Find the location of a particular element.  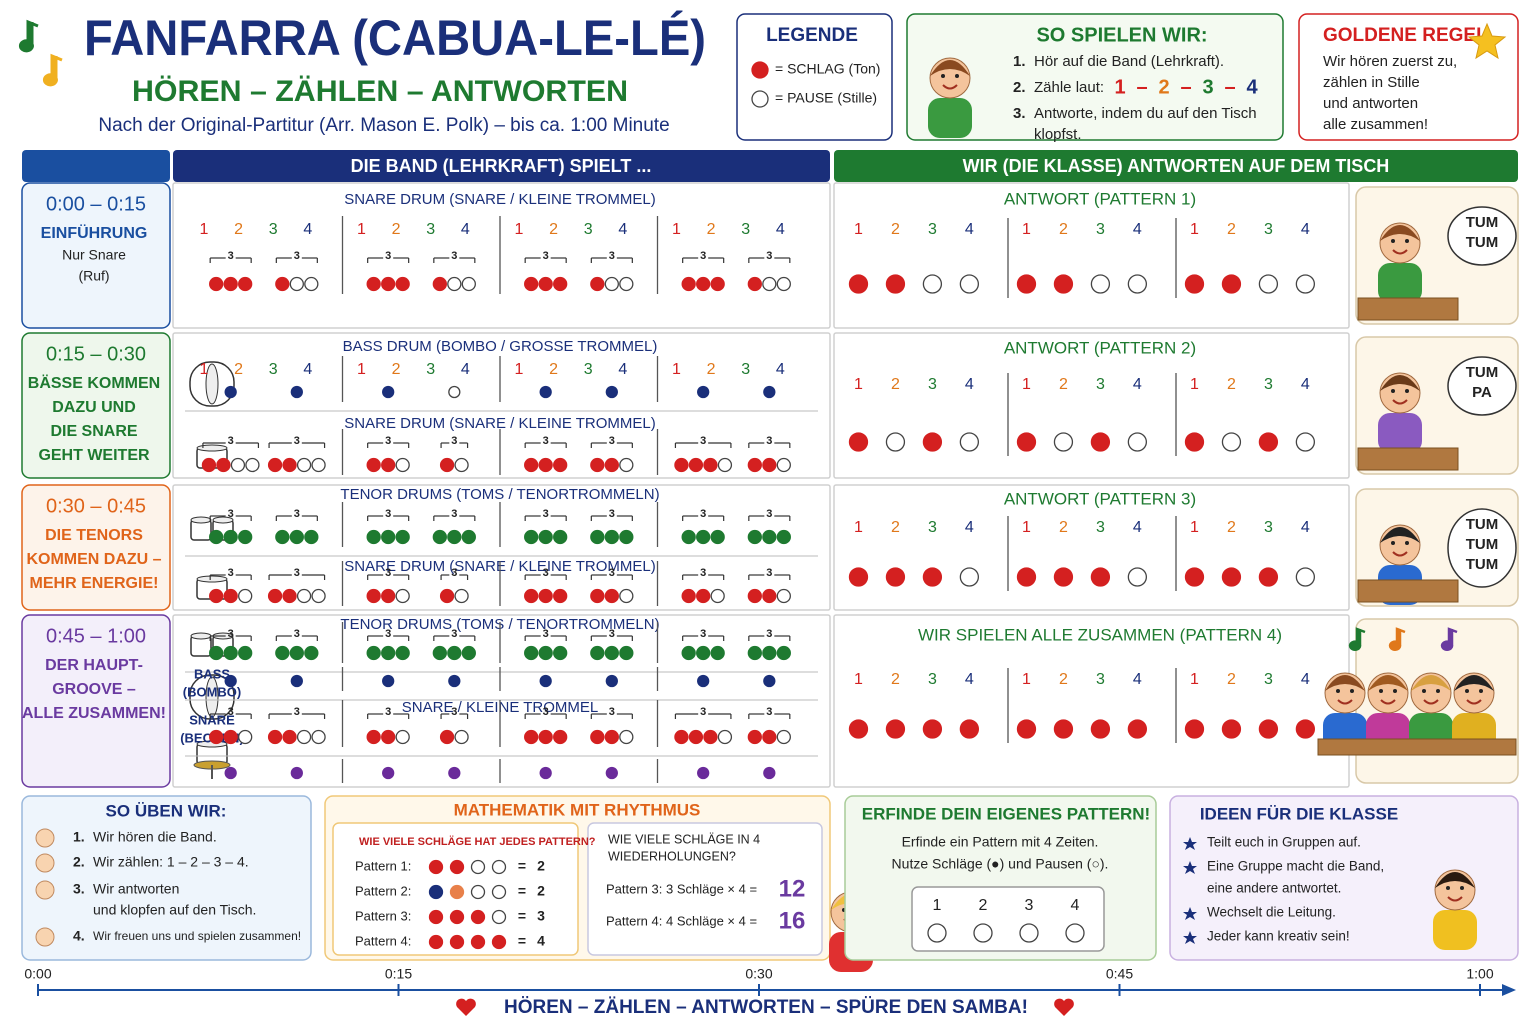

label: GOLDENE REGEL is located at coordinates (1405, 35).